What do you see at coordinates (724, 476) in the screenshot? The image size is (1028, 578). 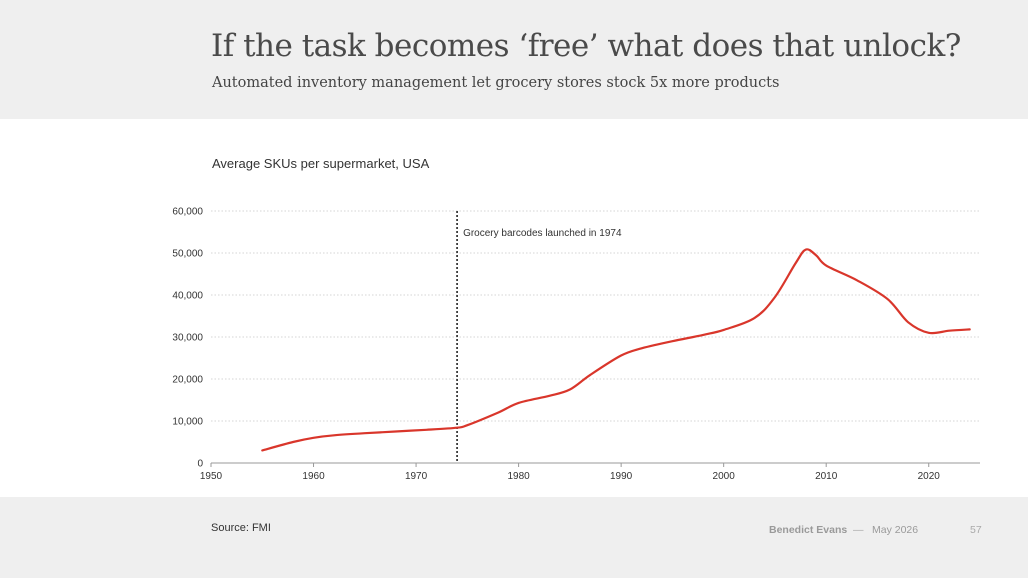 I see `x-tick-label: 2000` at bounding box center [724, 476].